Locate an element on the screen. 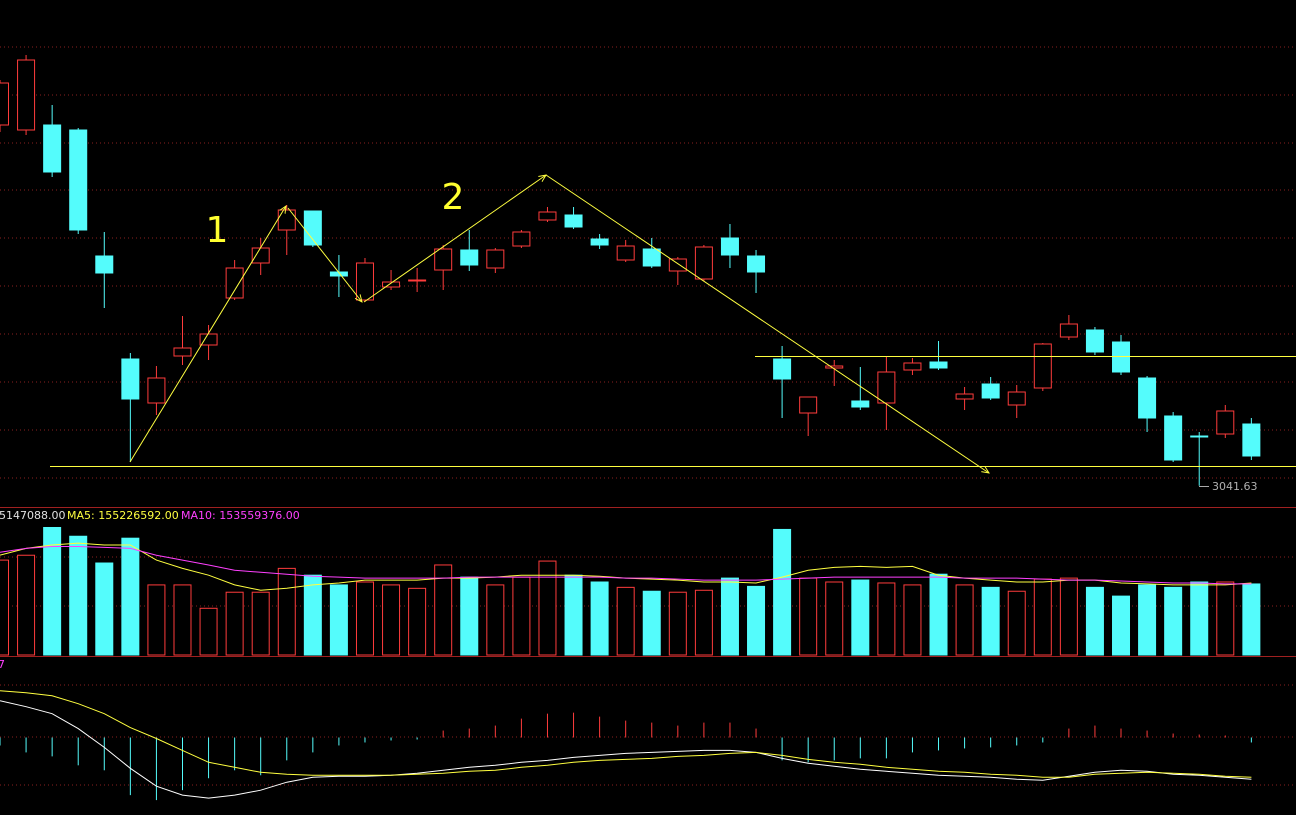  macd-header: 7 is located at coordinates (2, 664).